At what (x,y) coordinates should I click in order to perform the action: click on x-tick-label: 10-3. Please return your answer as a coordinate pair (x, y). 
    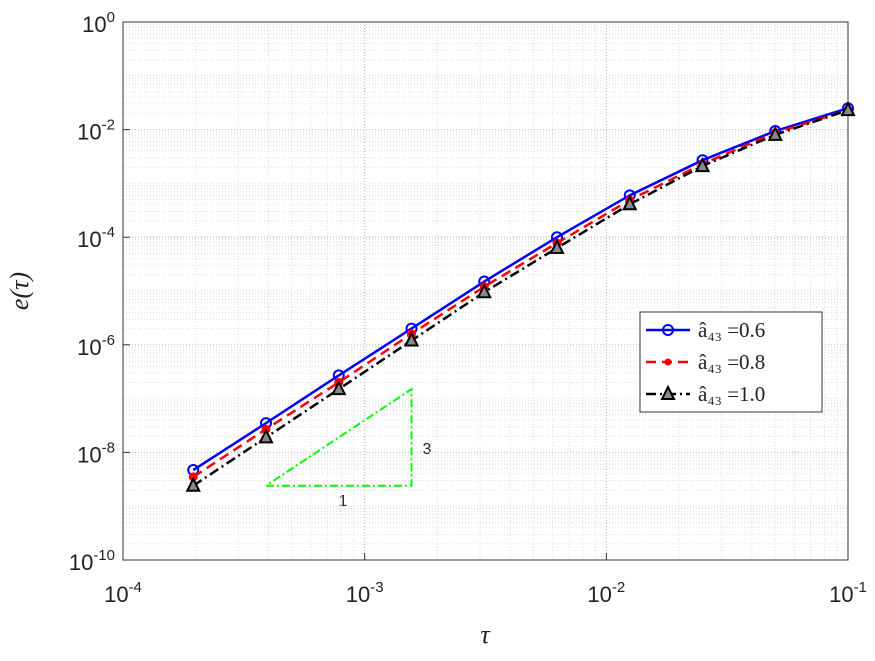
    Looking at the image, I should click on (365, 593).